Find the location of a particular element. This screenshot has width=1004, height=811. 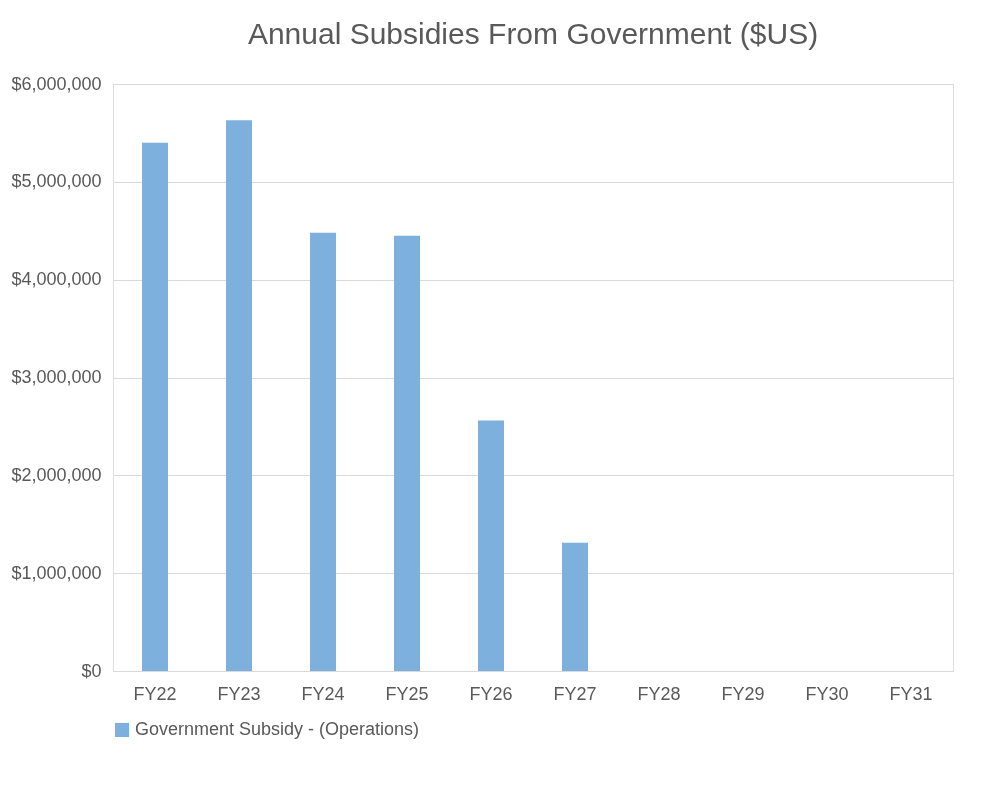

y-tick-label: $5,000,000 is located at coordinates (56, 181).